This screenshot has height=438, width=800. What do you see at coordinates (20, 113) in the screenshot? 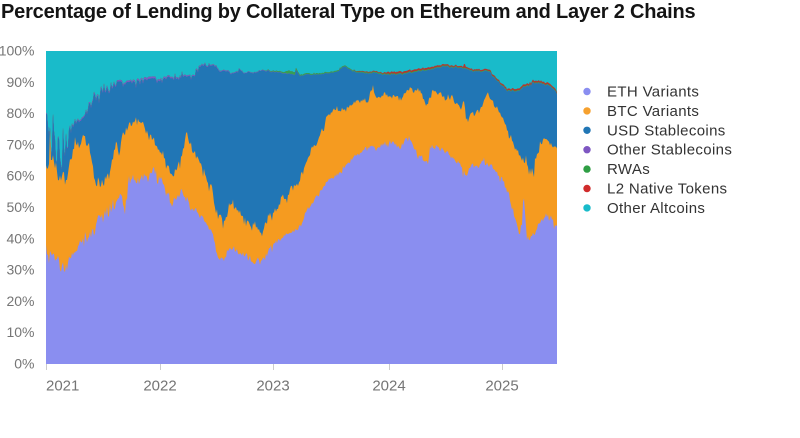
I see `svg-text: 80%` at bounding box center [20, 113].